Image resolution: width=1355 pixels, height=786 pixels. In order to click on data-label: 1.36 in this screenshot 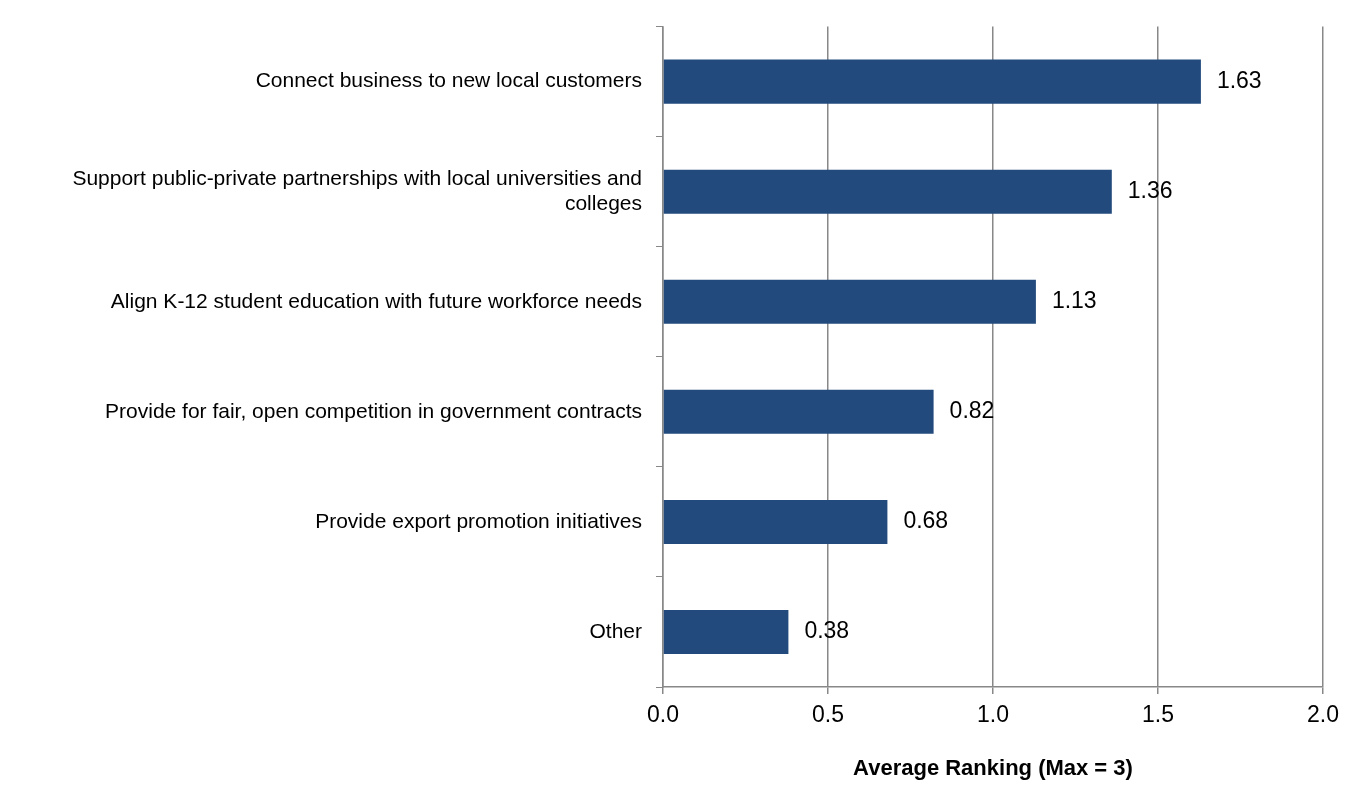, I will do `click(1150, 190)`.